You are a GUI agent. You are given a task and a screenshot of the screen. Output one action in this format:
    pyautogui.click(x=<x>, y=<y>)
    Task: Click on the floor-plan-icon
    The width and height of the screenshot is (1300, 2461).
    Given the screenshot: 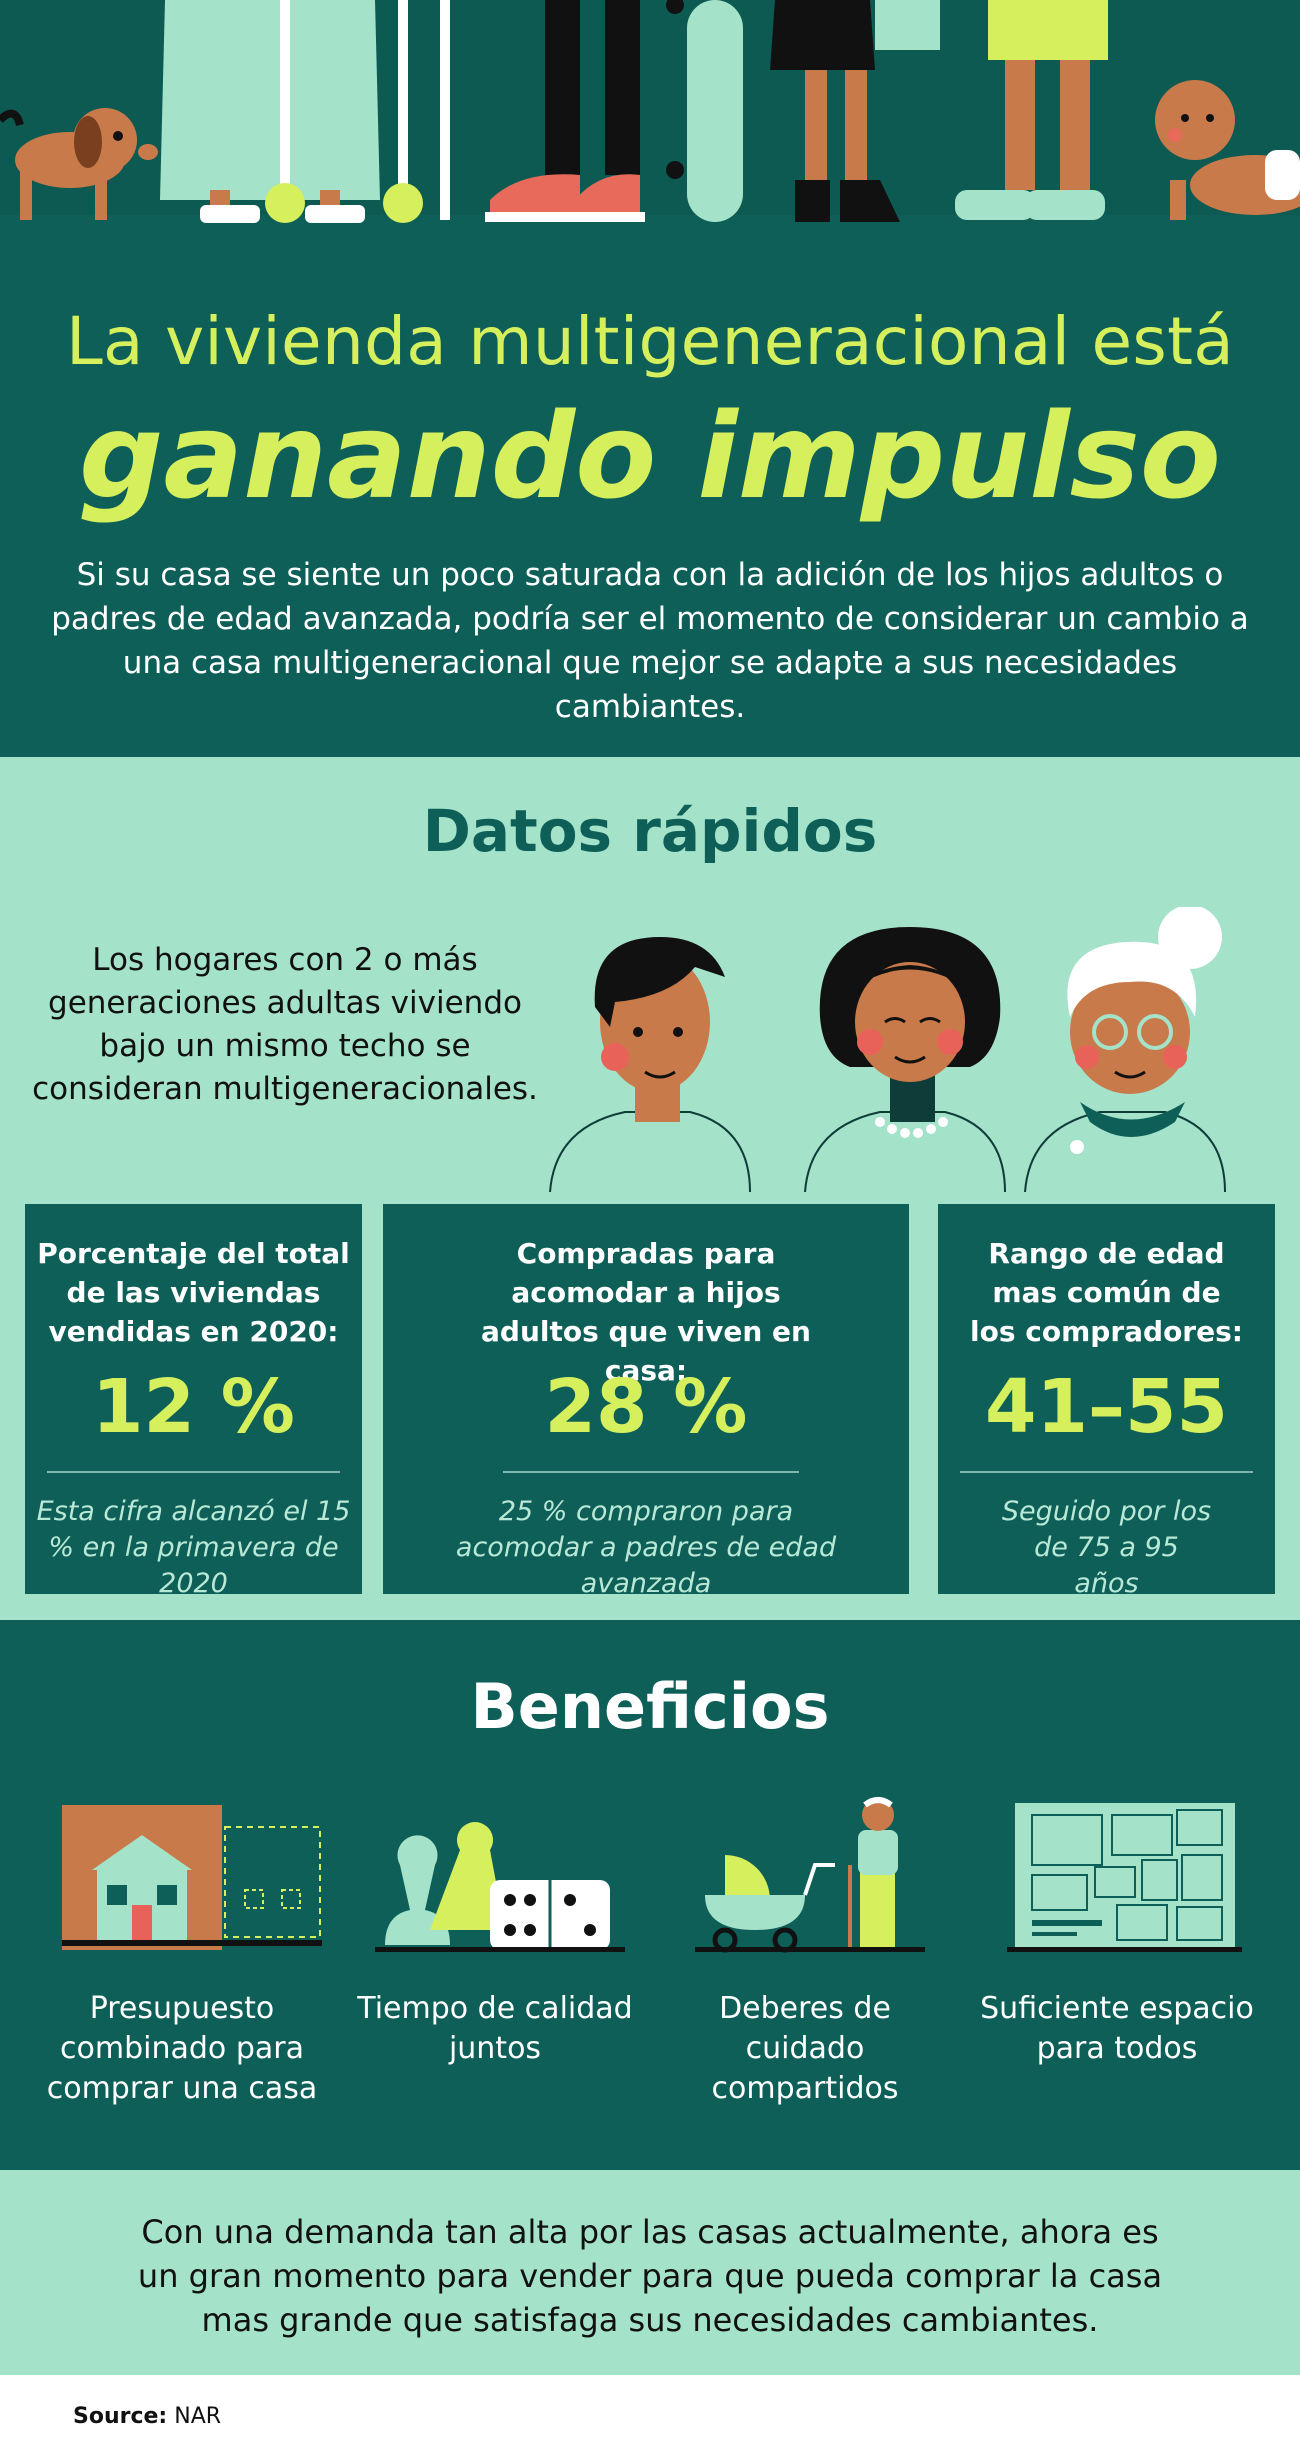 What is the action you would take?
    pyautogui.click(x=1124, y=1877)
    